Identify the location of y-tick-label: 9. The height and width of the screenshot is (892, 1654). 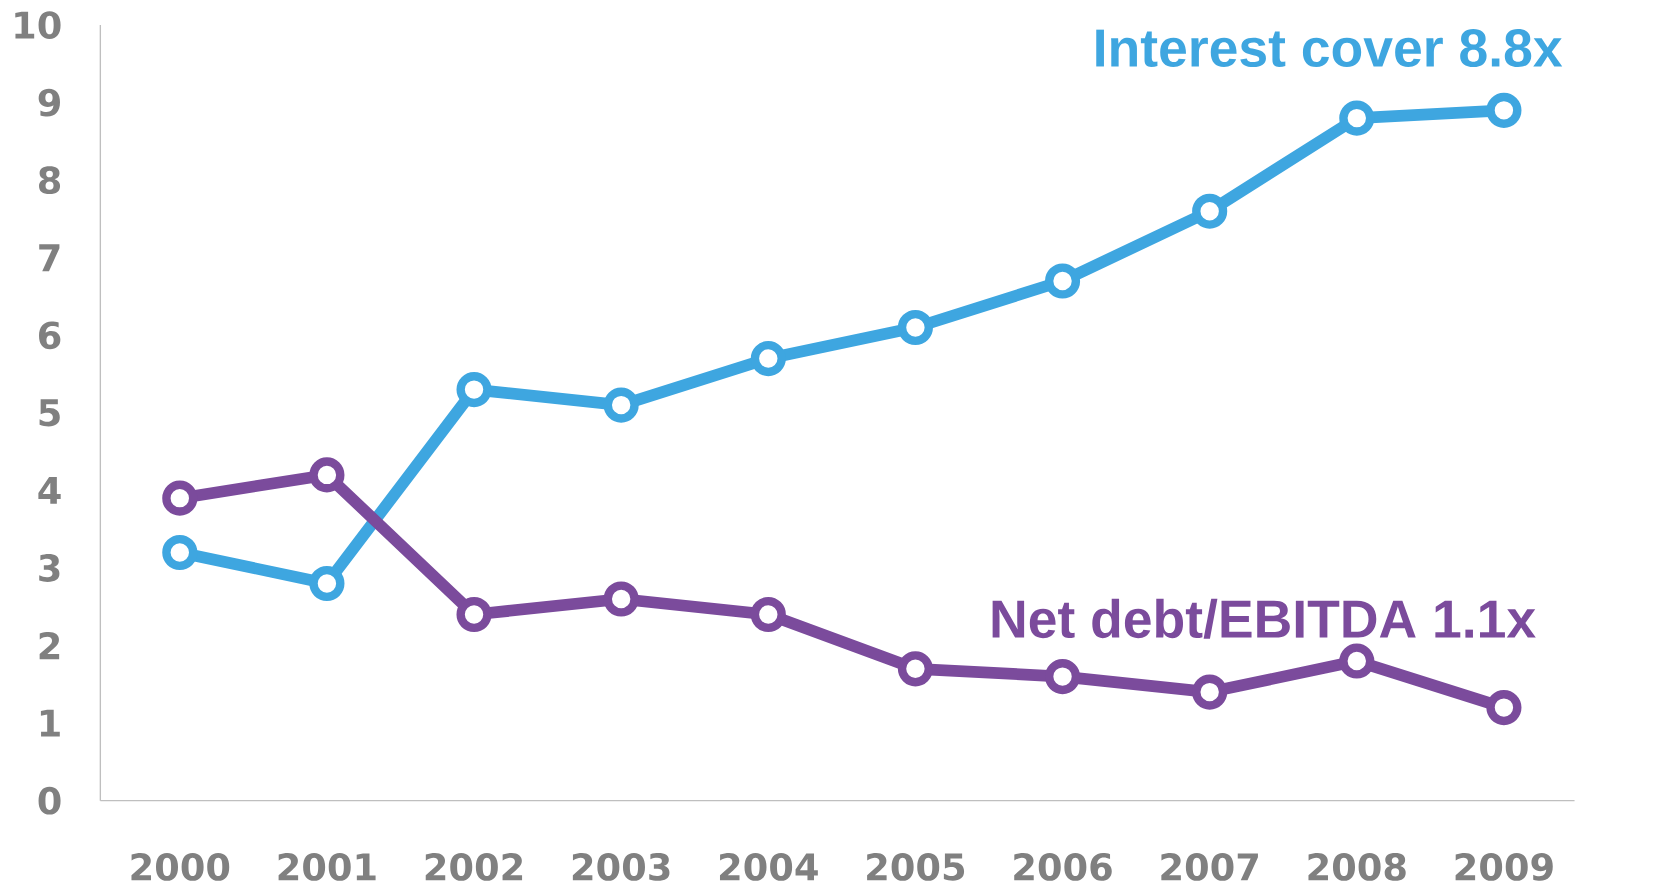
(49, 102).